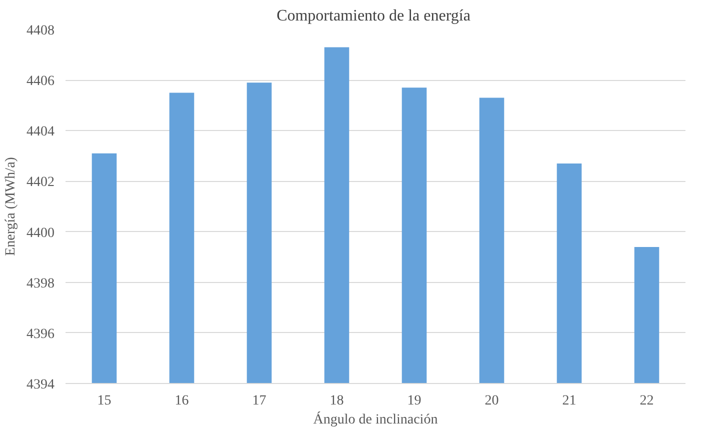 Image resolution: width=703 pixels, height=441 pixels. What do you see at coordinates (569, 401) in the screenshot?
I see `x-tick-label: 21` at bounding box center [569, 401].